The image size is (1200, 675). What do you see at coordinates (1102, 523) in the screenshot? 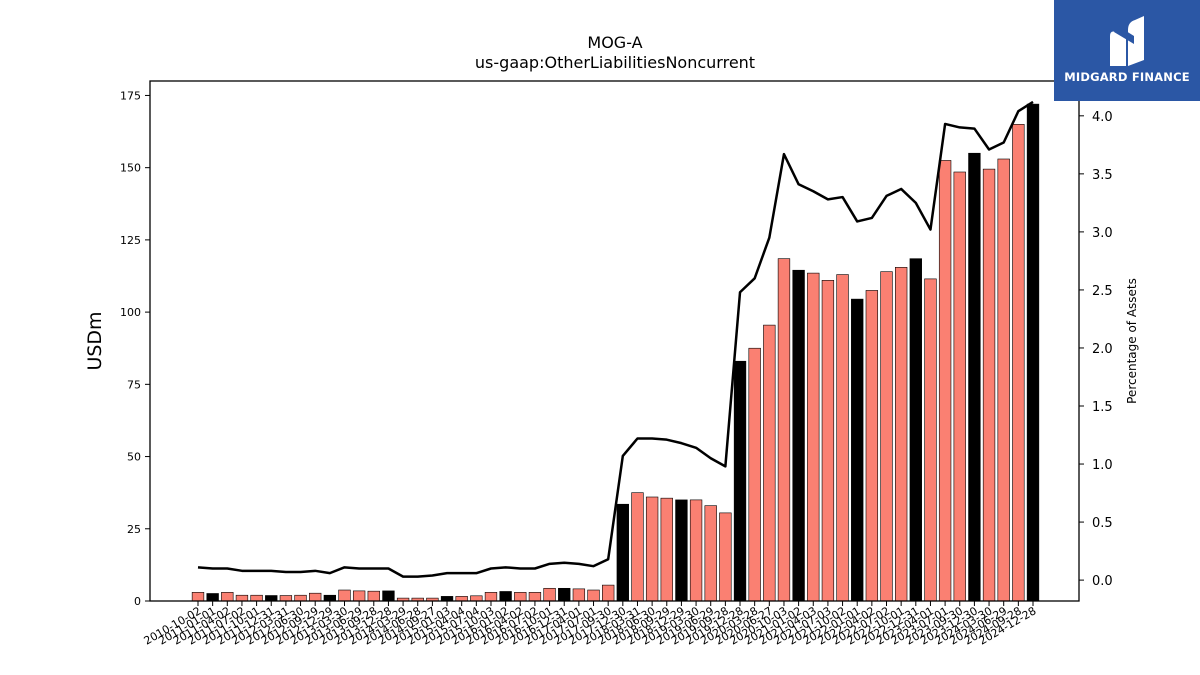
I see `y2-tick-label: 0.5` at bounding box center [1102, 523].